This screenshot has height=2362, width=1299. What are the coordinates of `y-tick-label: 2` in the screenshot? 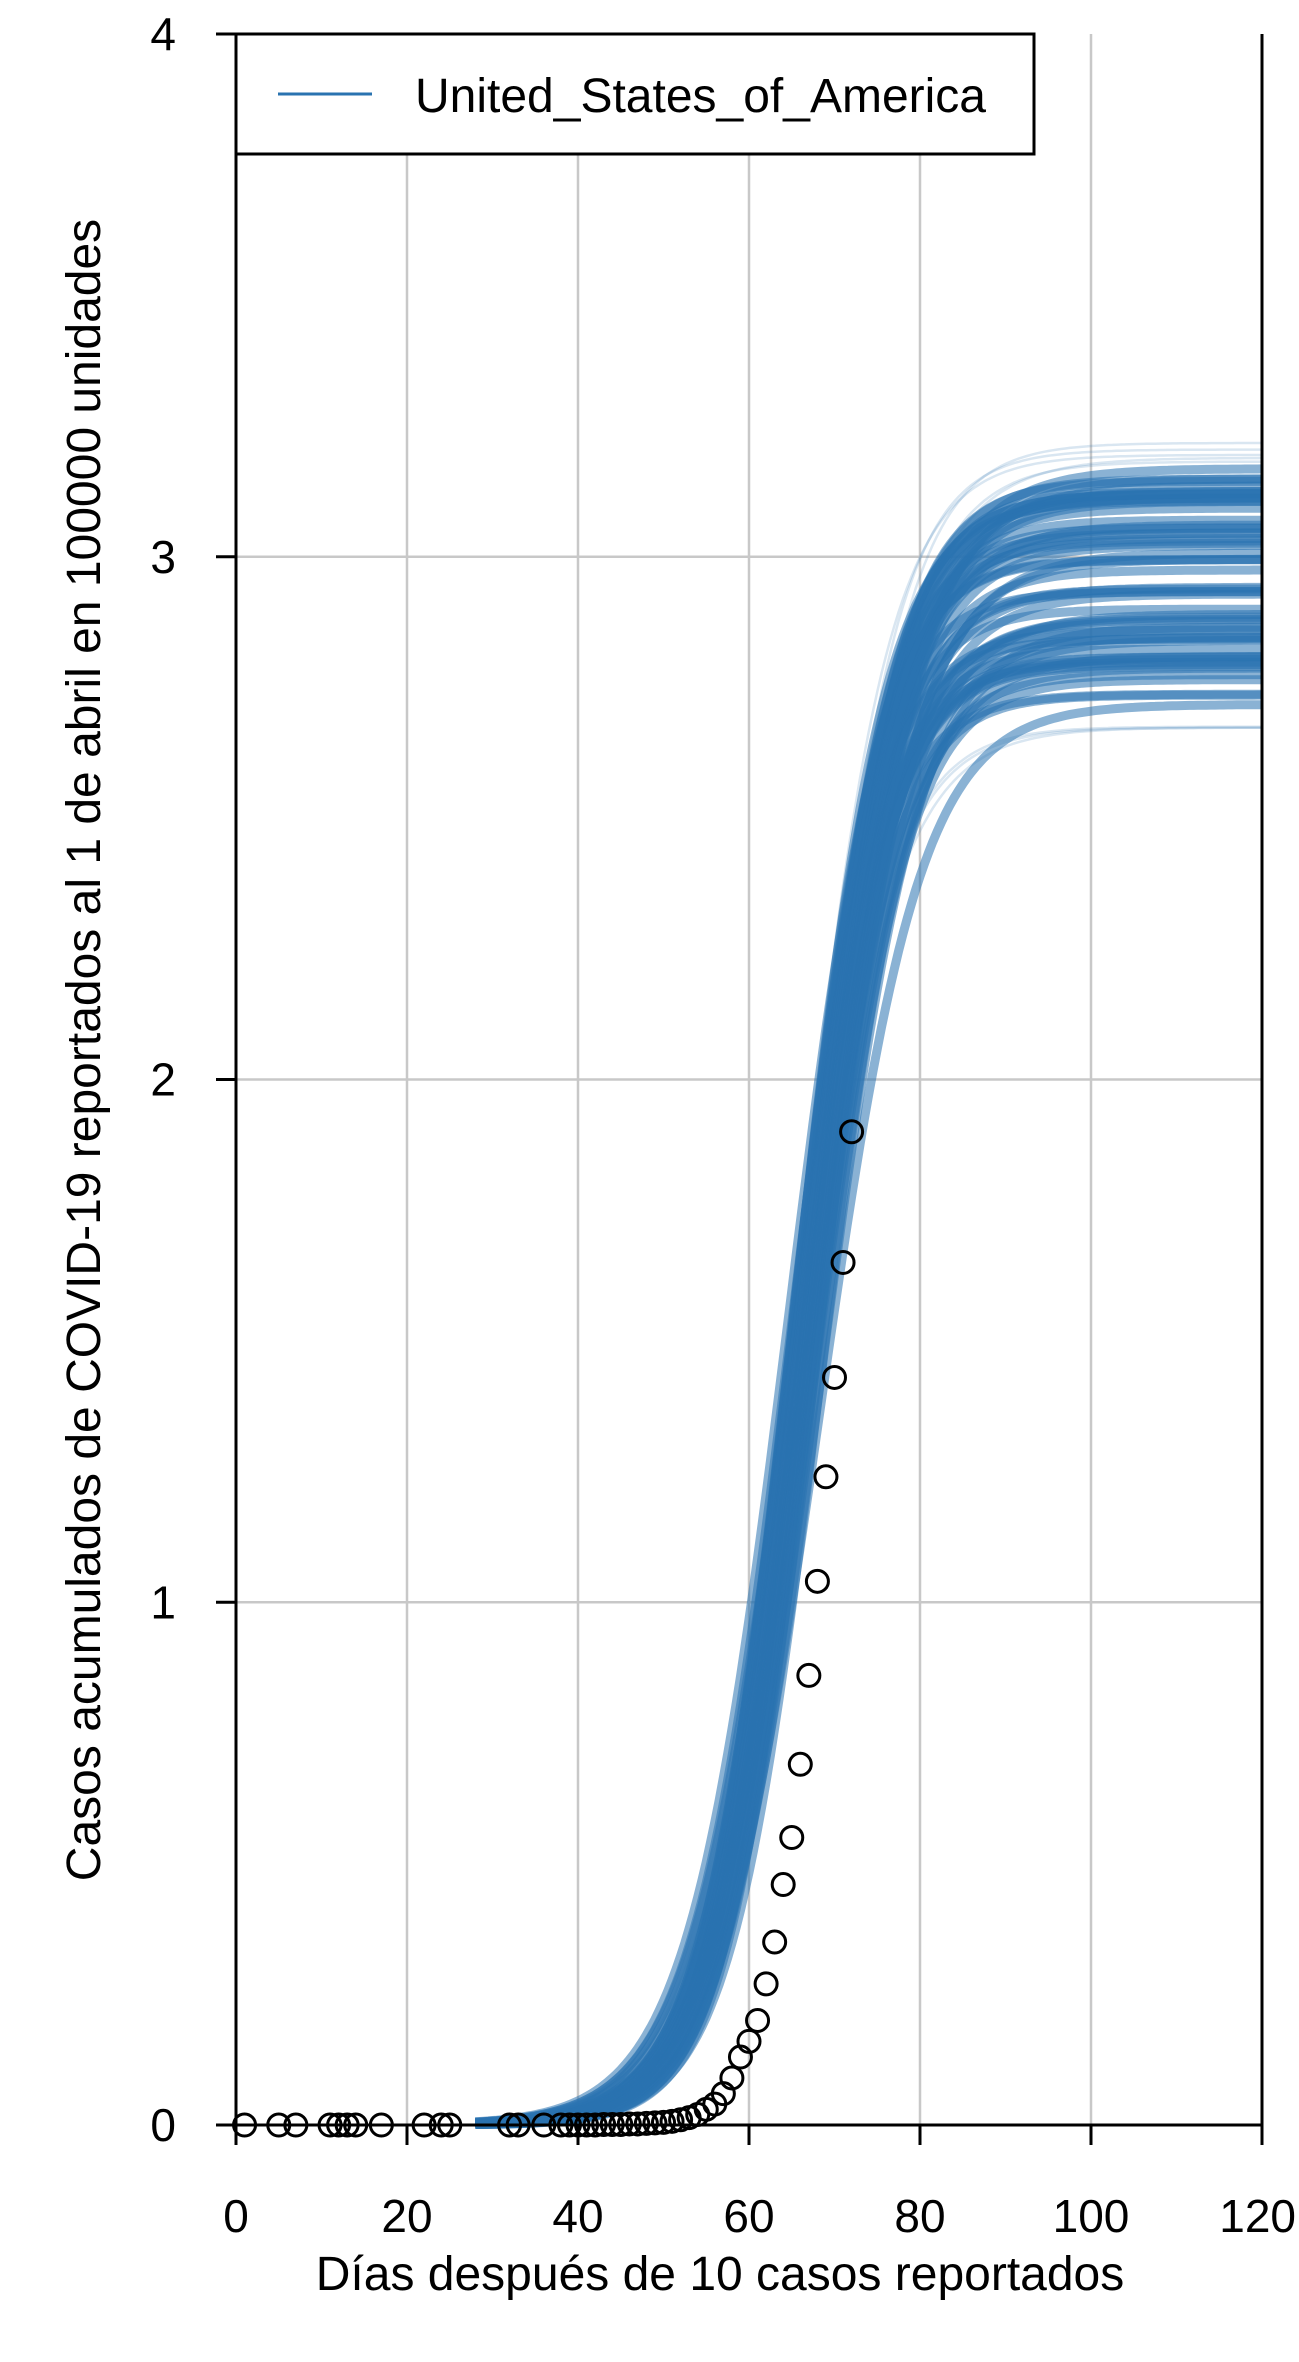 It's located at (163, 1080).